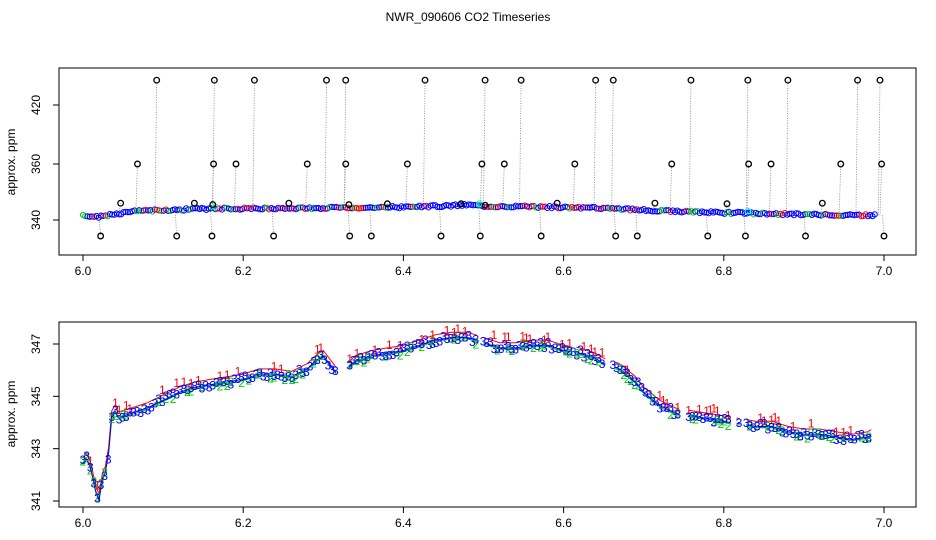  I want to click on x-tick-label: 7.0, so click(884, 271).